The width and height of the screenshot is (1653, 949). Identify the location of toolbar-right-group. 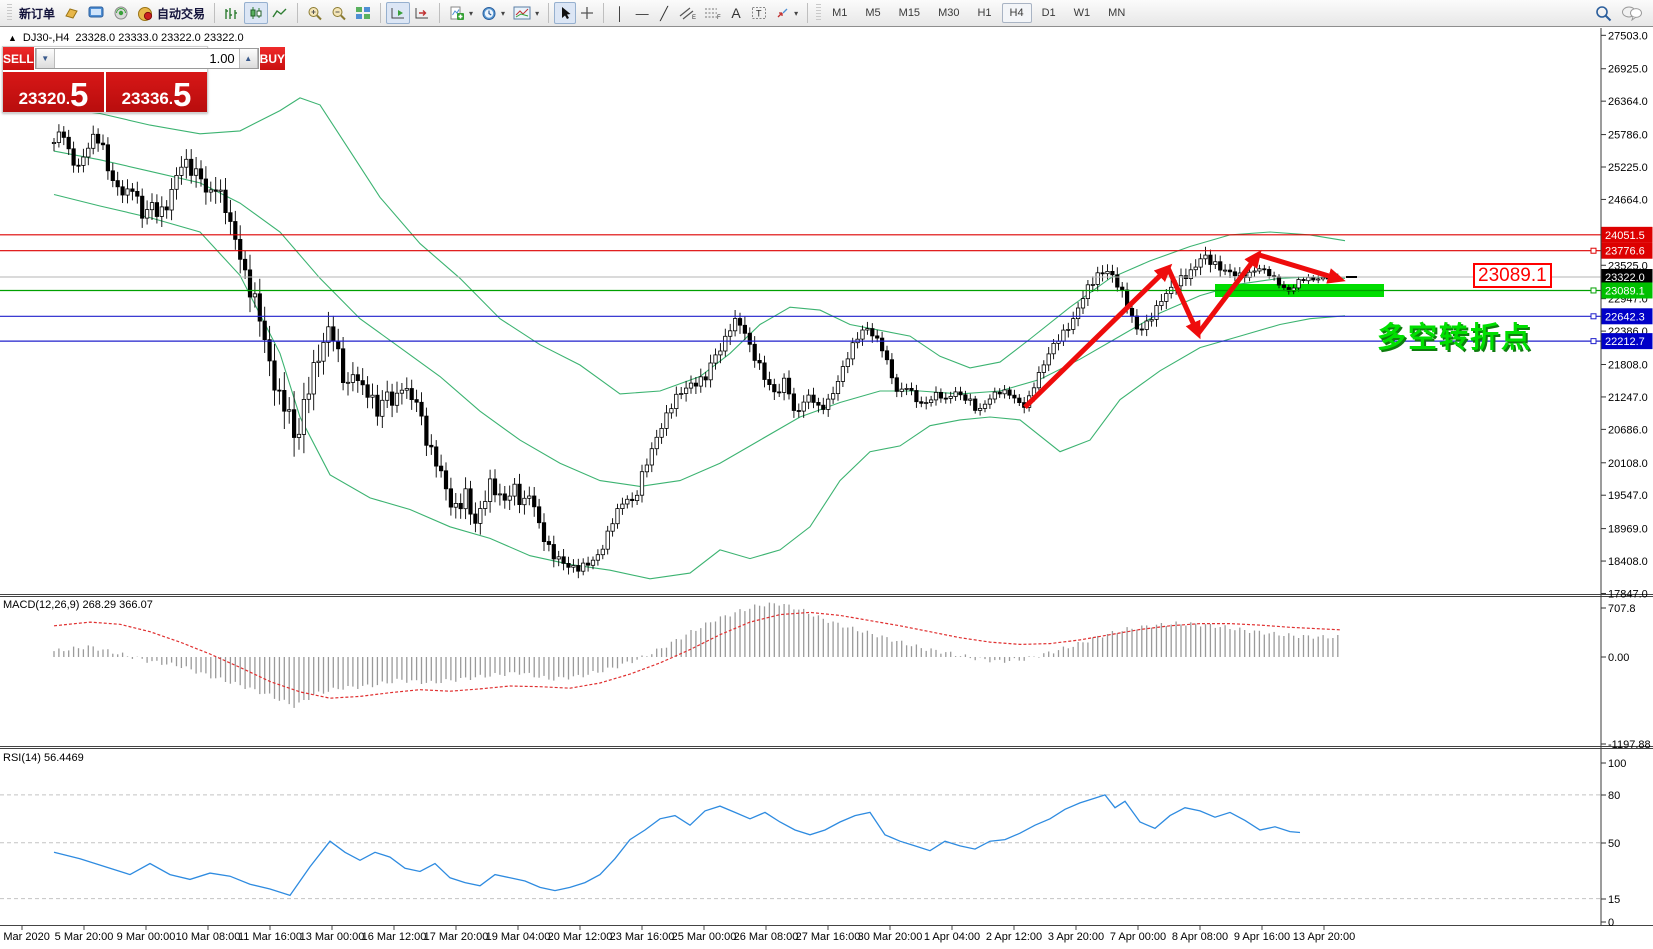
(1622, 13).